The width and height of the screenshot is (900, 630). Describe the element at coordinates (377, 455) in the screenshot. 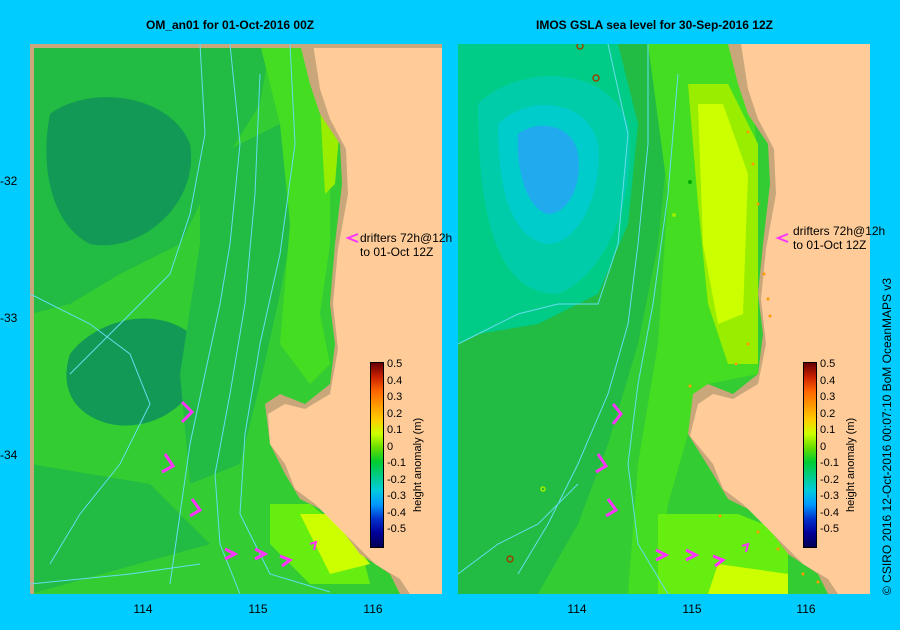

I see `left-colorbar` at that location.